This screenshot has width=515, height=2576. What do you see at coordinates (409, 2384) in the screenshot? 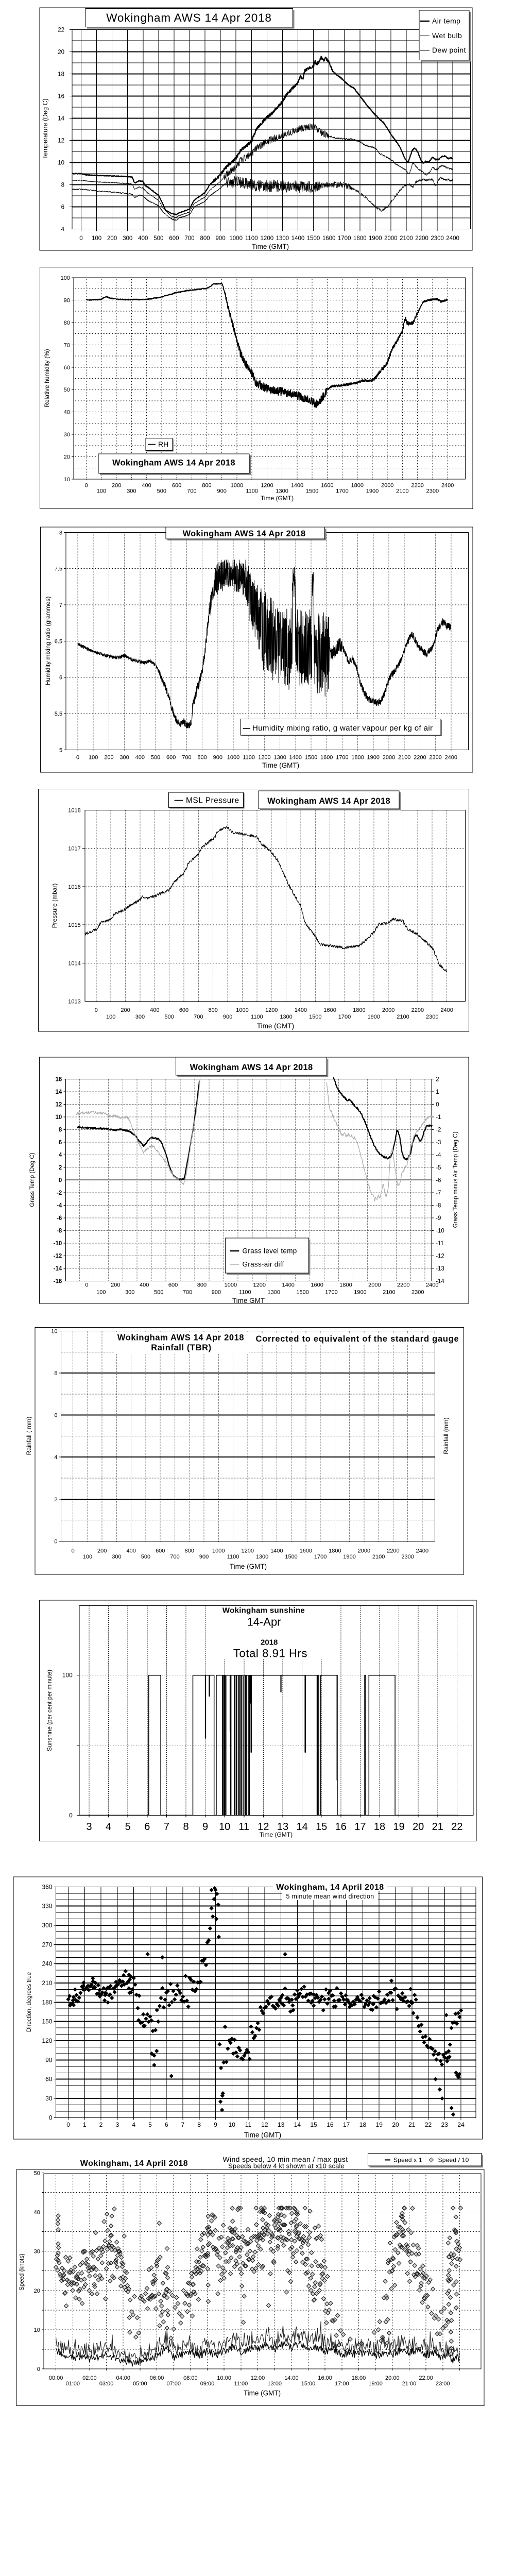
I see `svg-text: 21:00` at bounding box center [409, 2384].